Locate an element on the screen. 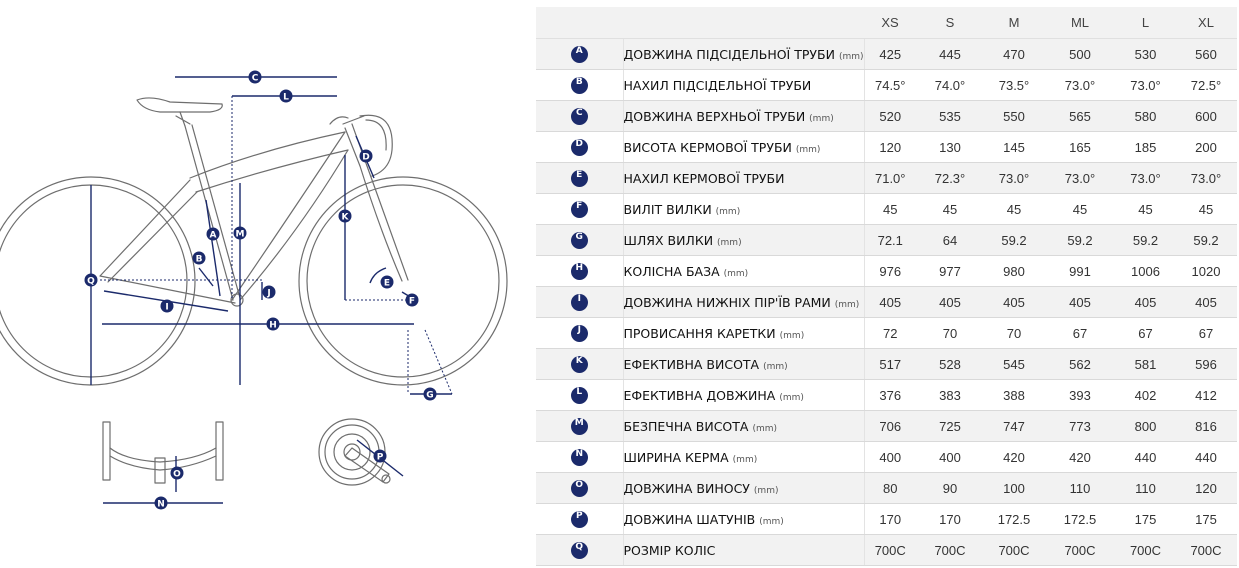 This screenshot has width=1239, height=568. value-cell-l: 73.0° is located at coordinates (1145, 178).